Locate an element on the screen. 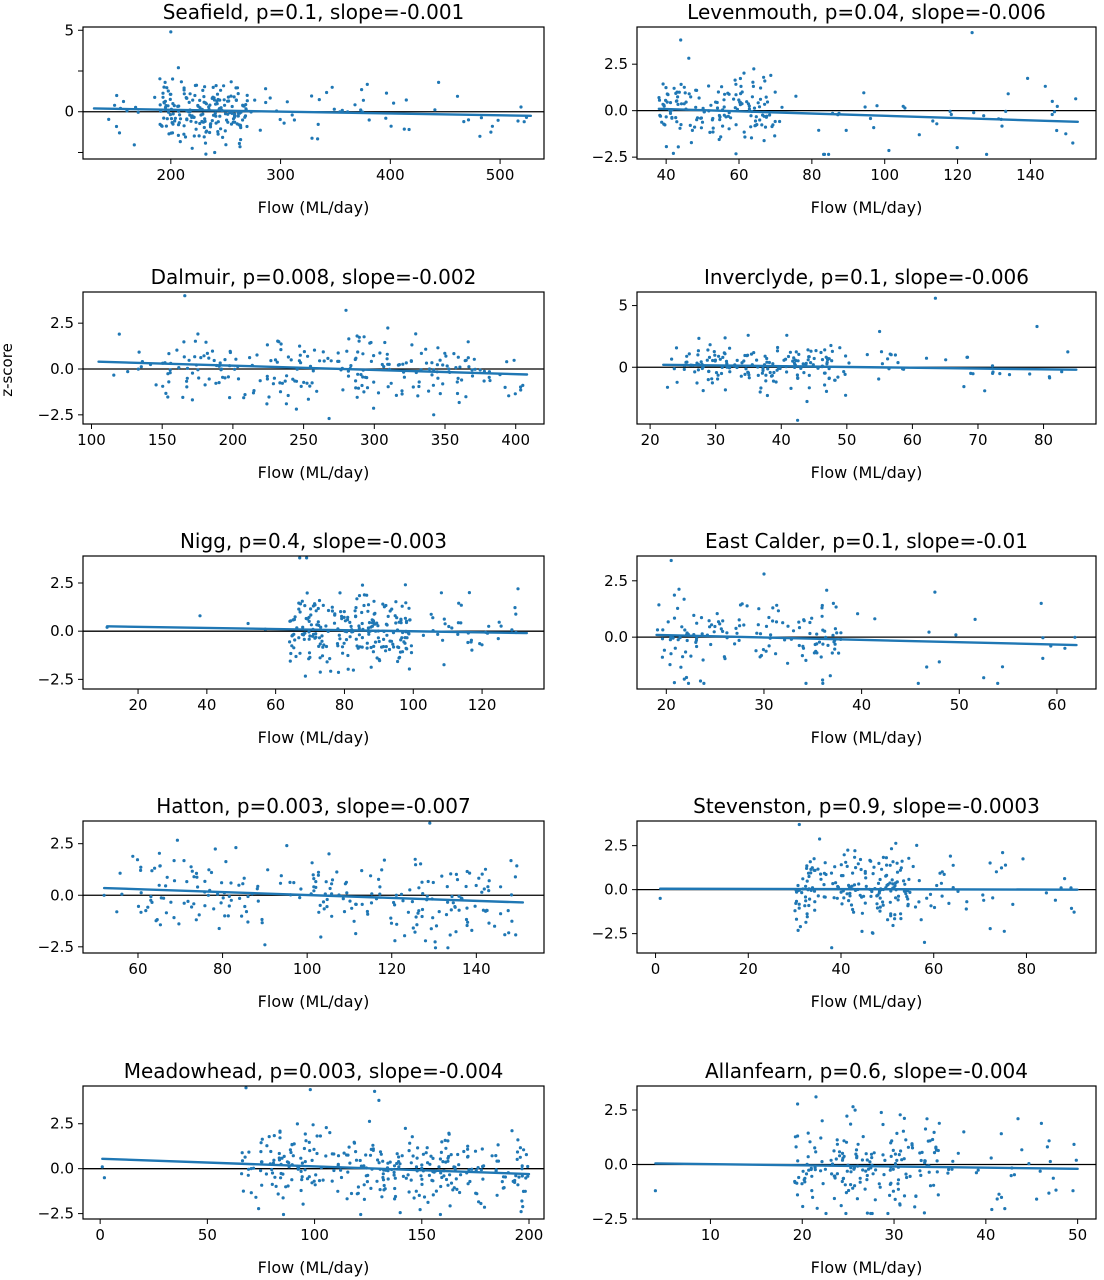  y-tick-label: 2.5 is located at coordinates (62, 844).